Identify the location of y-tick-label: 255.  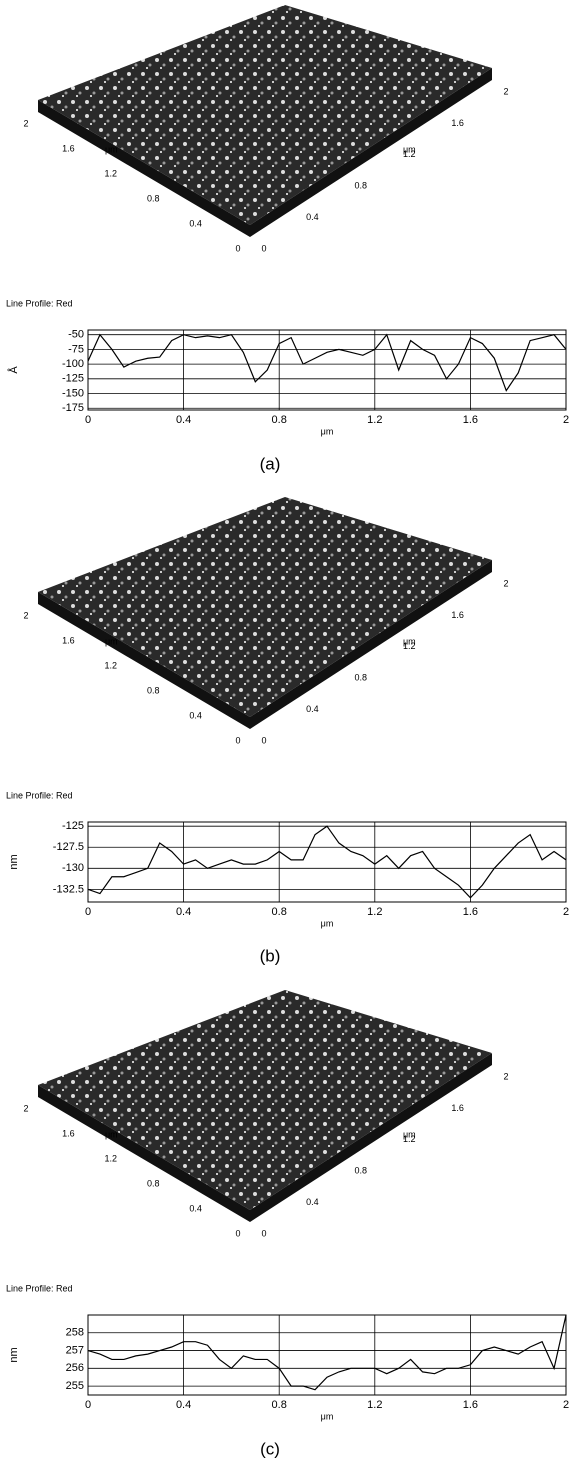
(75, 1386).